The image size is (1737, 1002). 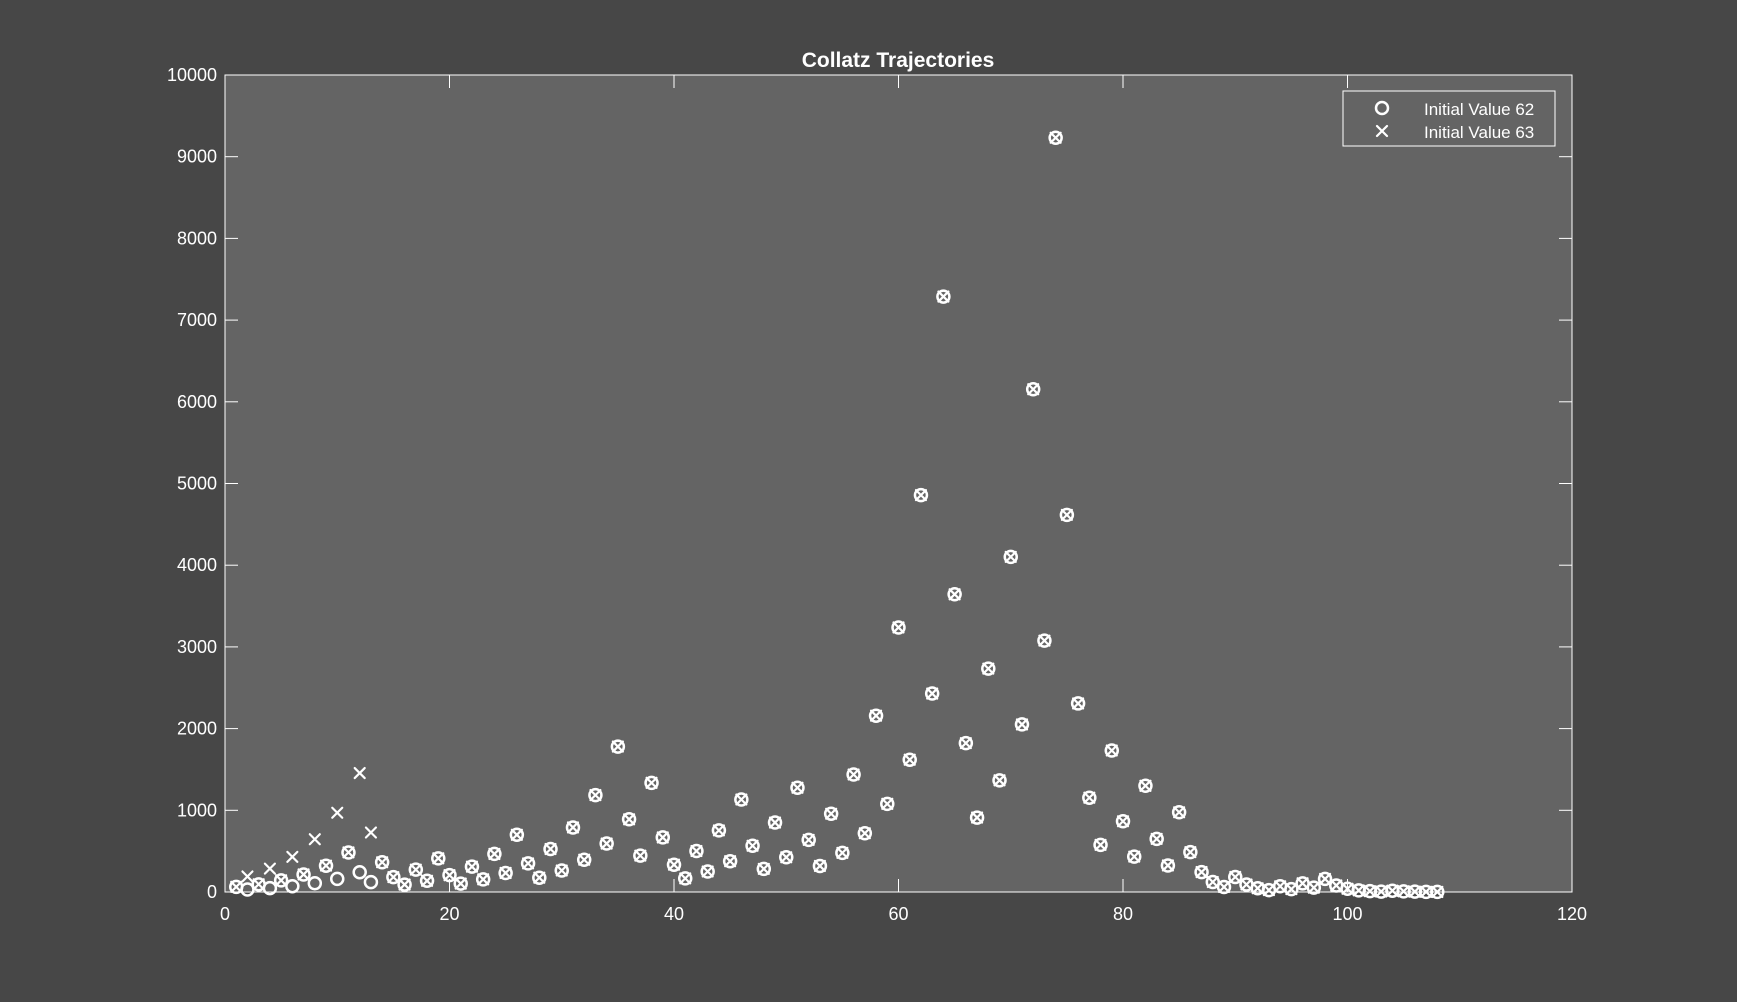 What do you see at coordinates (1382, 108) in the screenshot?
I see `legend-circle-icon` at bounding box center [1382, 108].